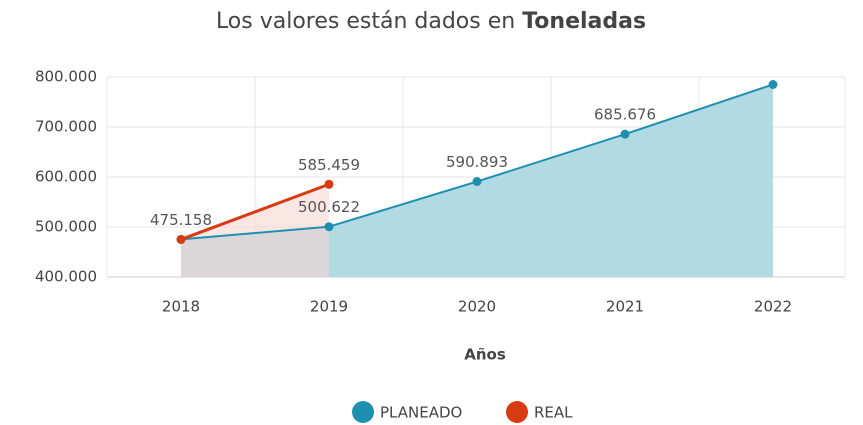  What do you see at coordinates (553, 413) in the screenshot?
I see `legend-label: REAL` at bounding box center [553, 413].